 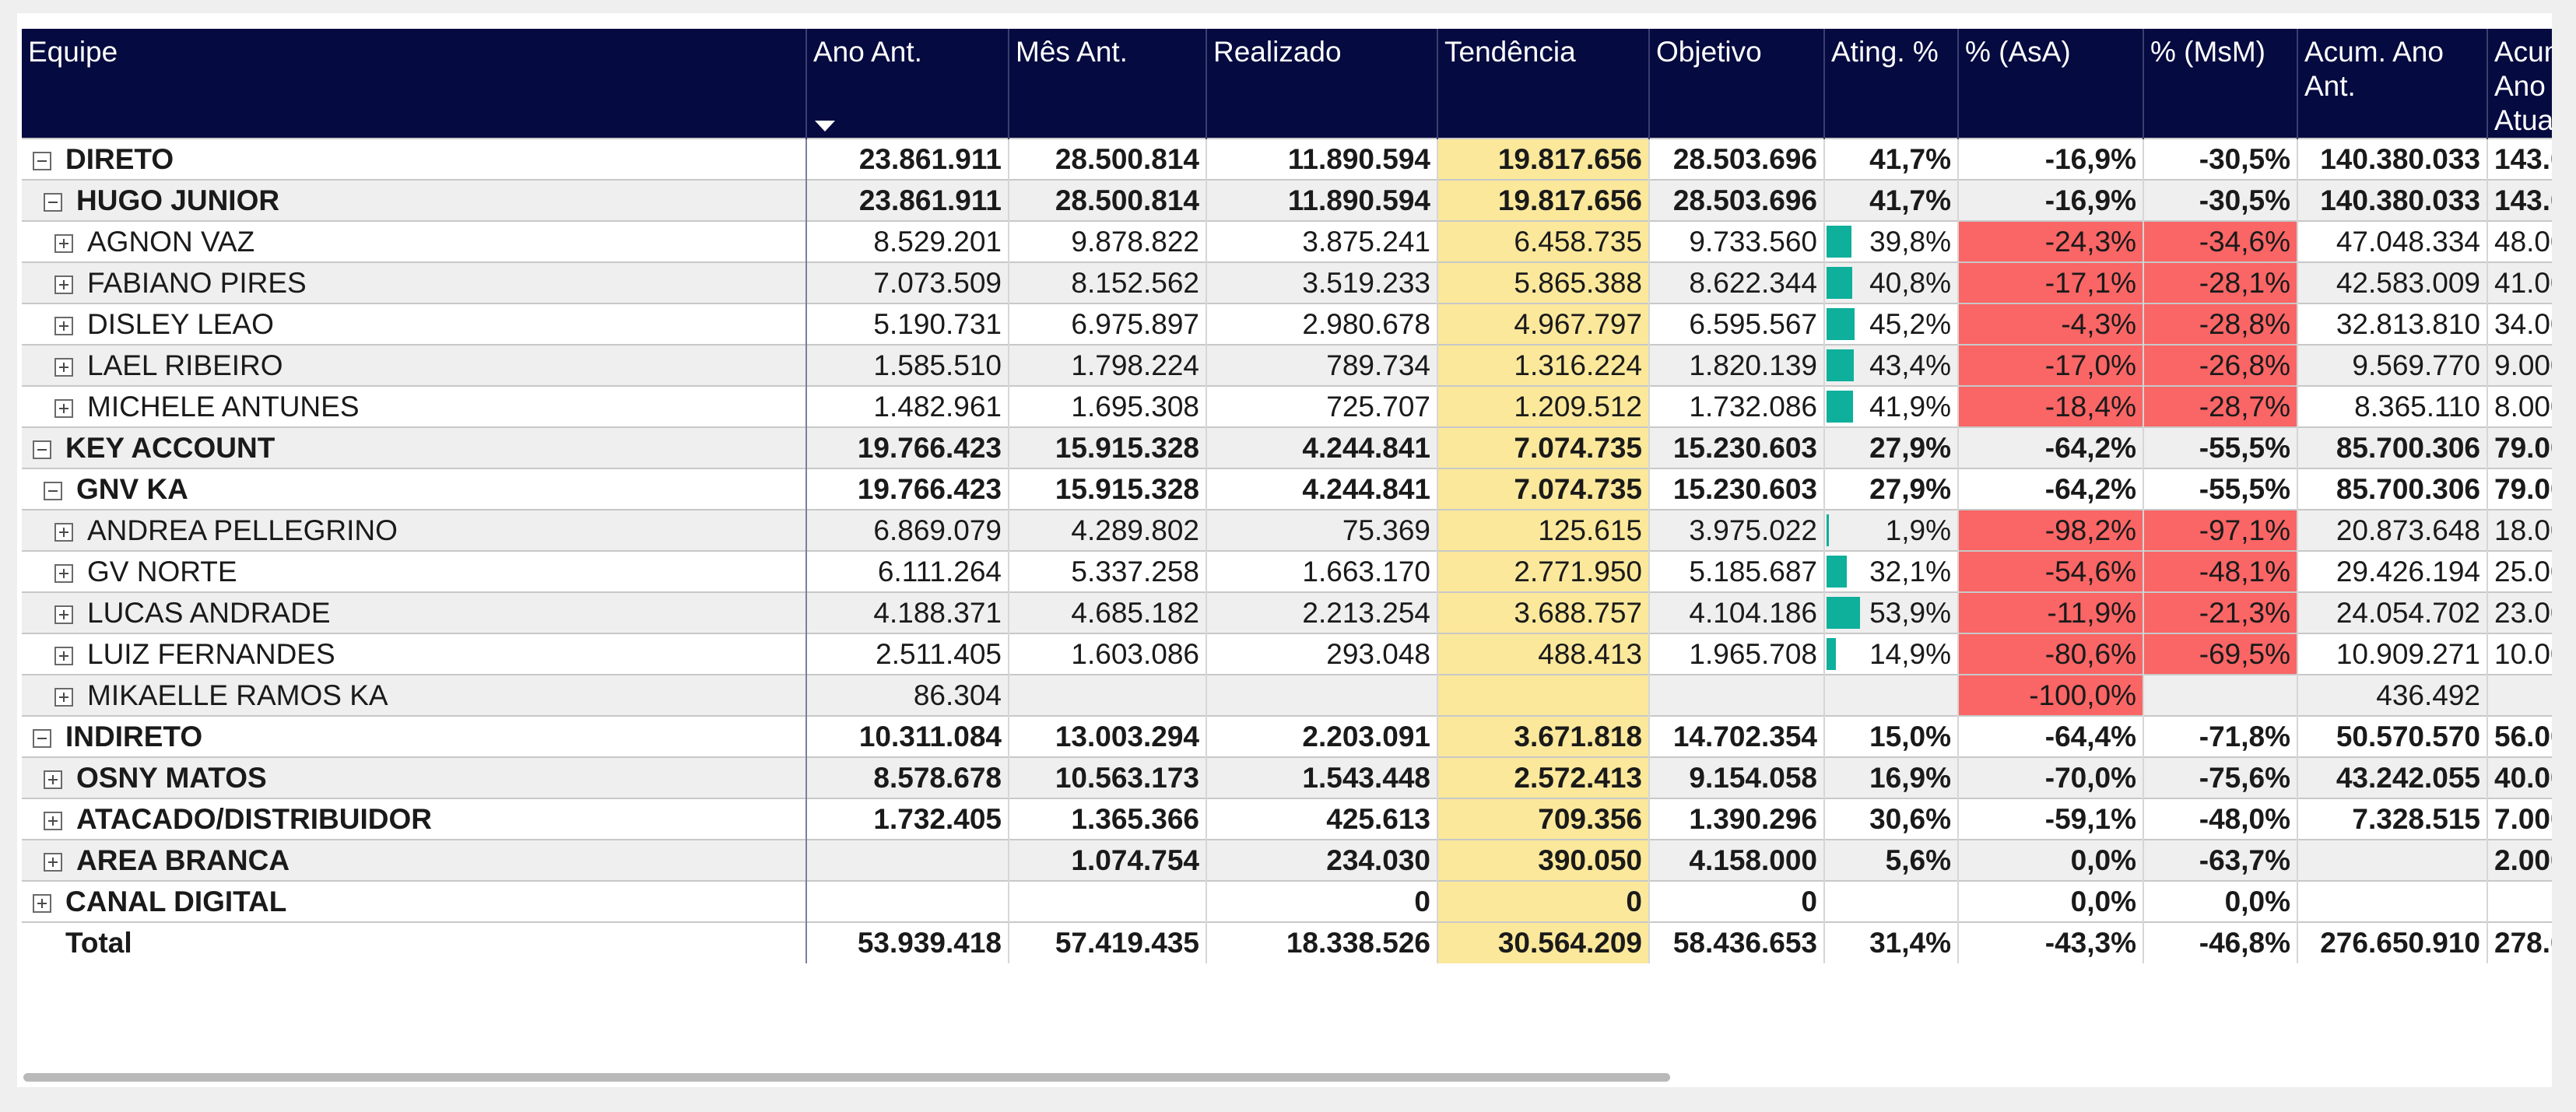 I want to click on asa-cell: -70,0%, so click(x=2051, y=777).